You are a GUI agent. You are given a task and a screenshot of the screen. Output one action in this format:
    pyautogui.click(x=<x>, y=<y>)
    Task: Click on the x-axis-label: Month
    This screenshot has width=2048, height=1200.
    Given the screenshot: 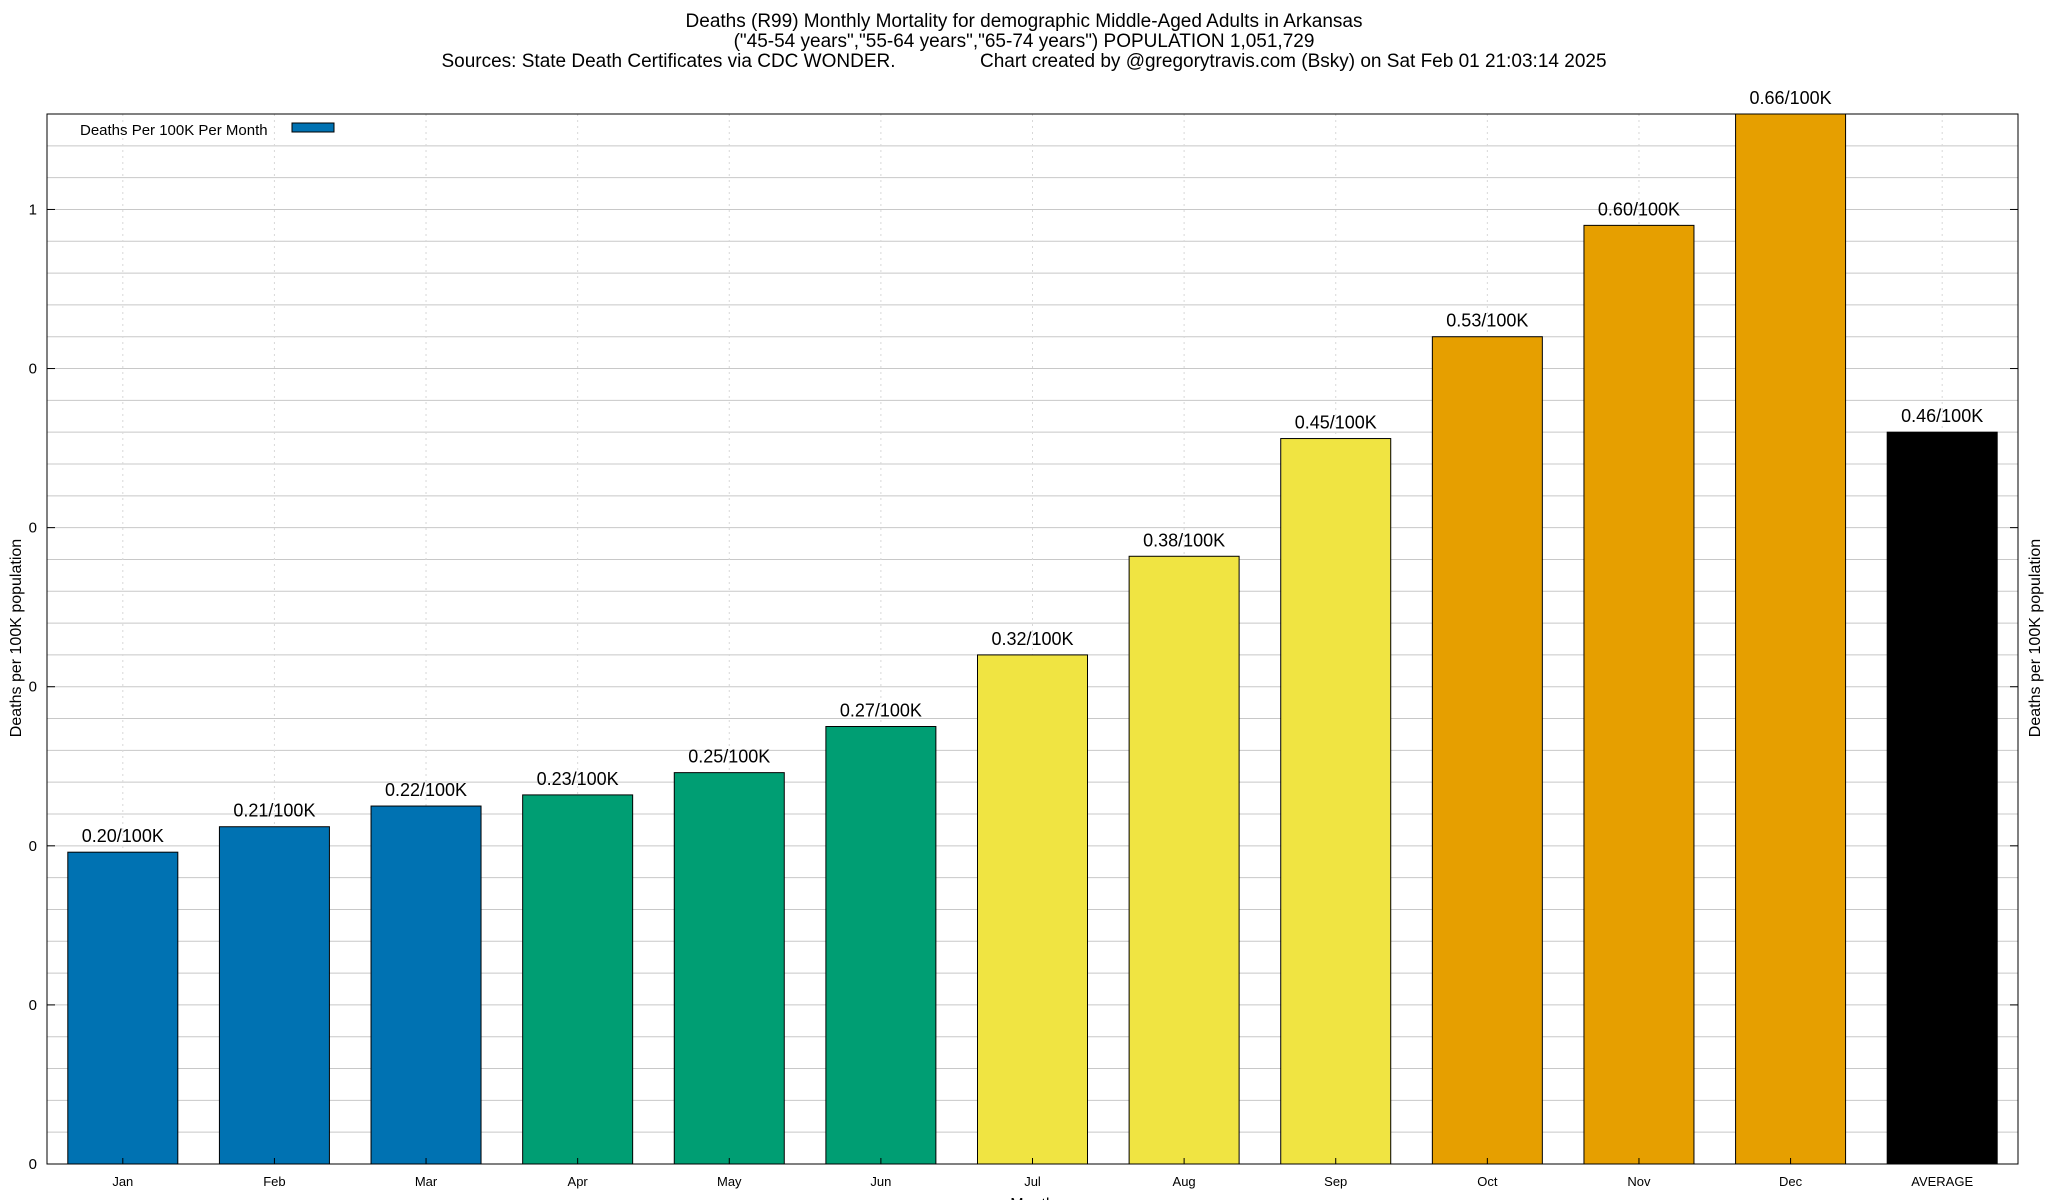 What is the action you would take?
    pyautogui.click(x=1032, y=1198)
    